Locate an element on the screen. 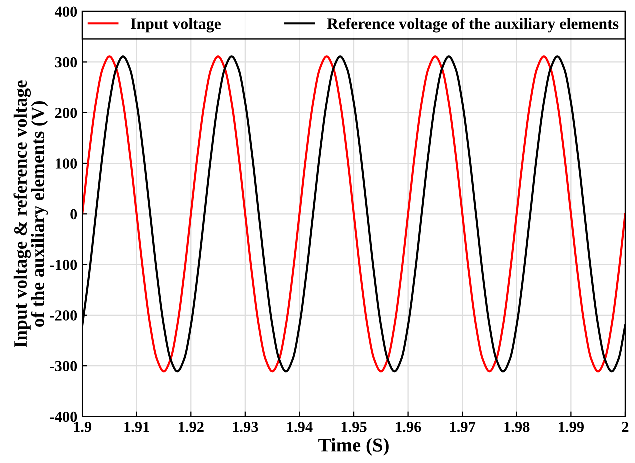  x-tick-label: 1.99 is located at coordinates (571, 427).